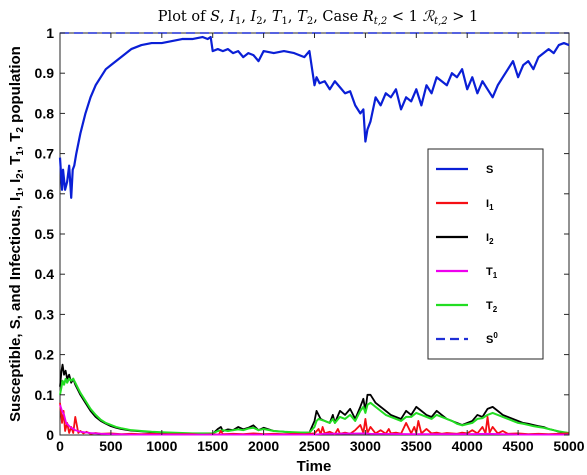 The image size is (587, 475). I want to click on legend-label-i1: I1, so click(490, 205).